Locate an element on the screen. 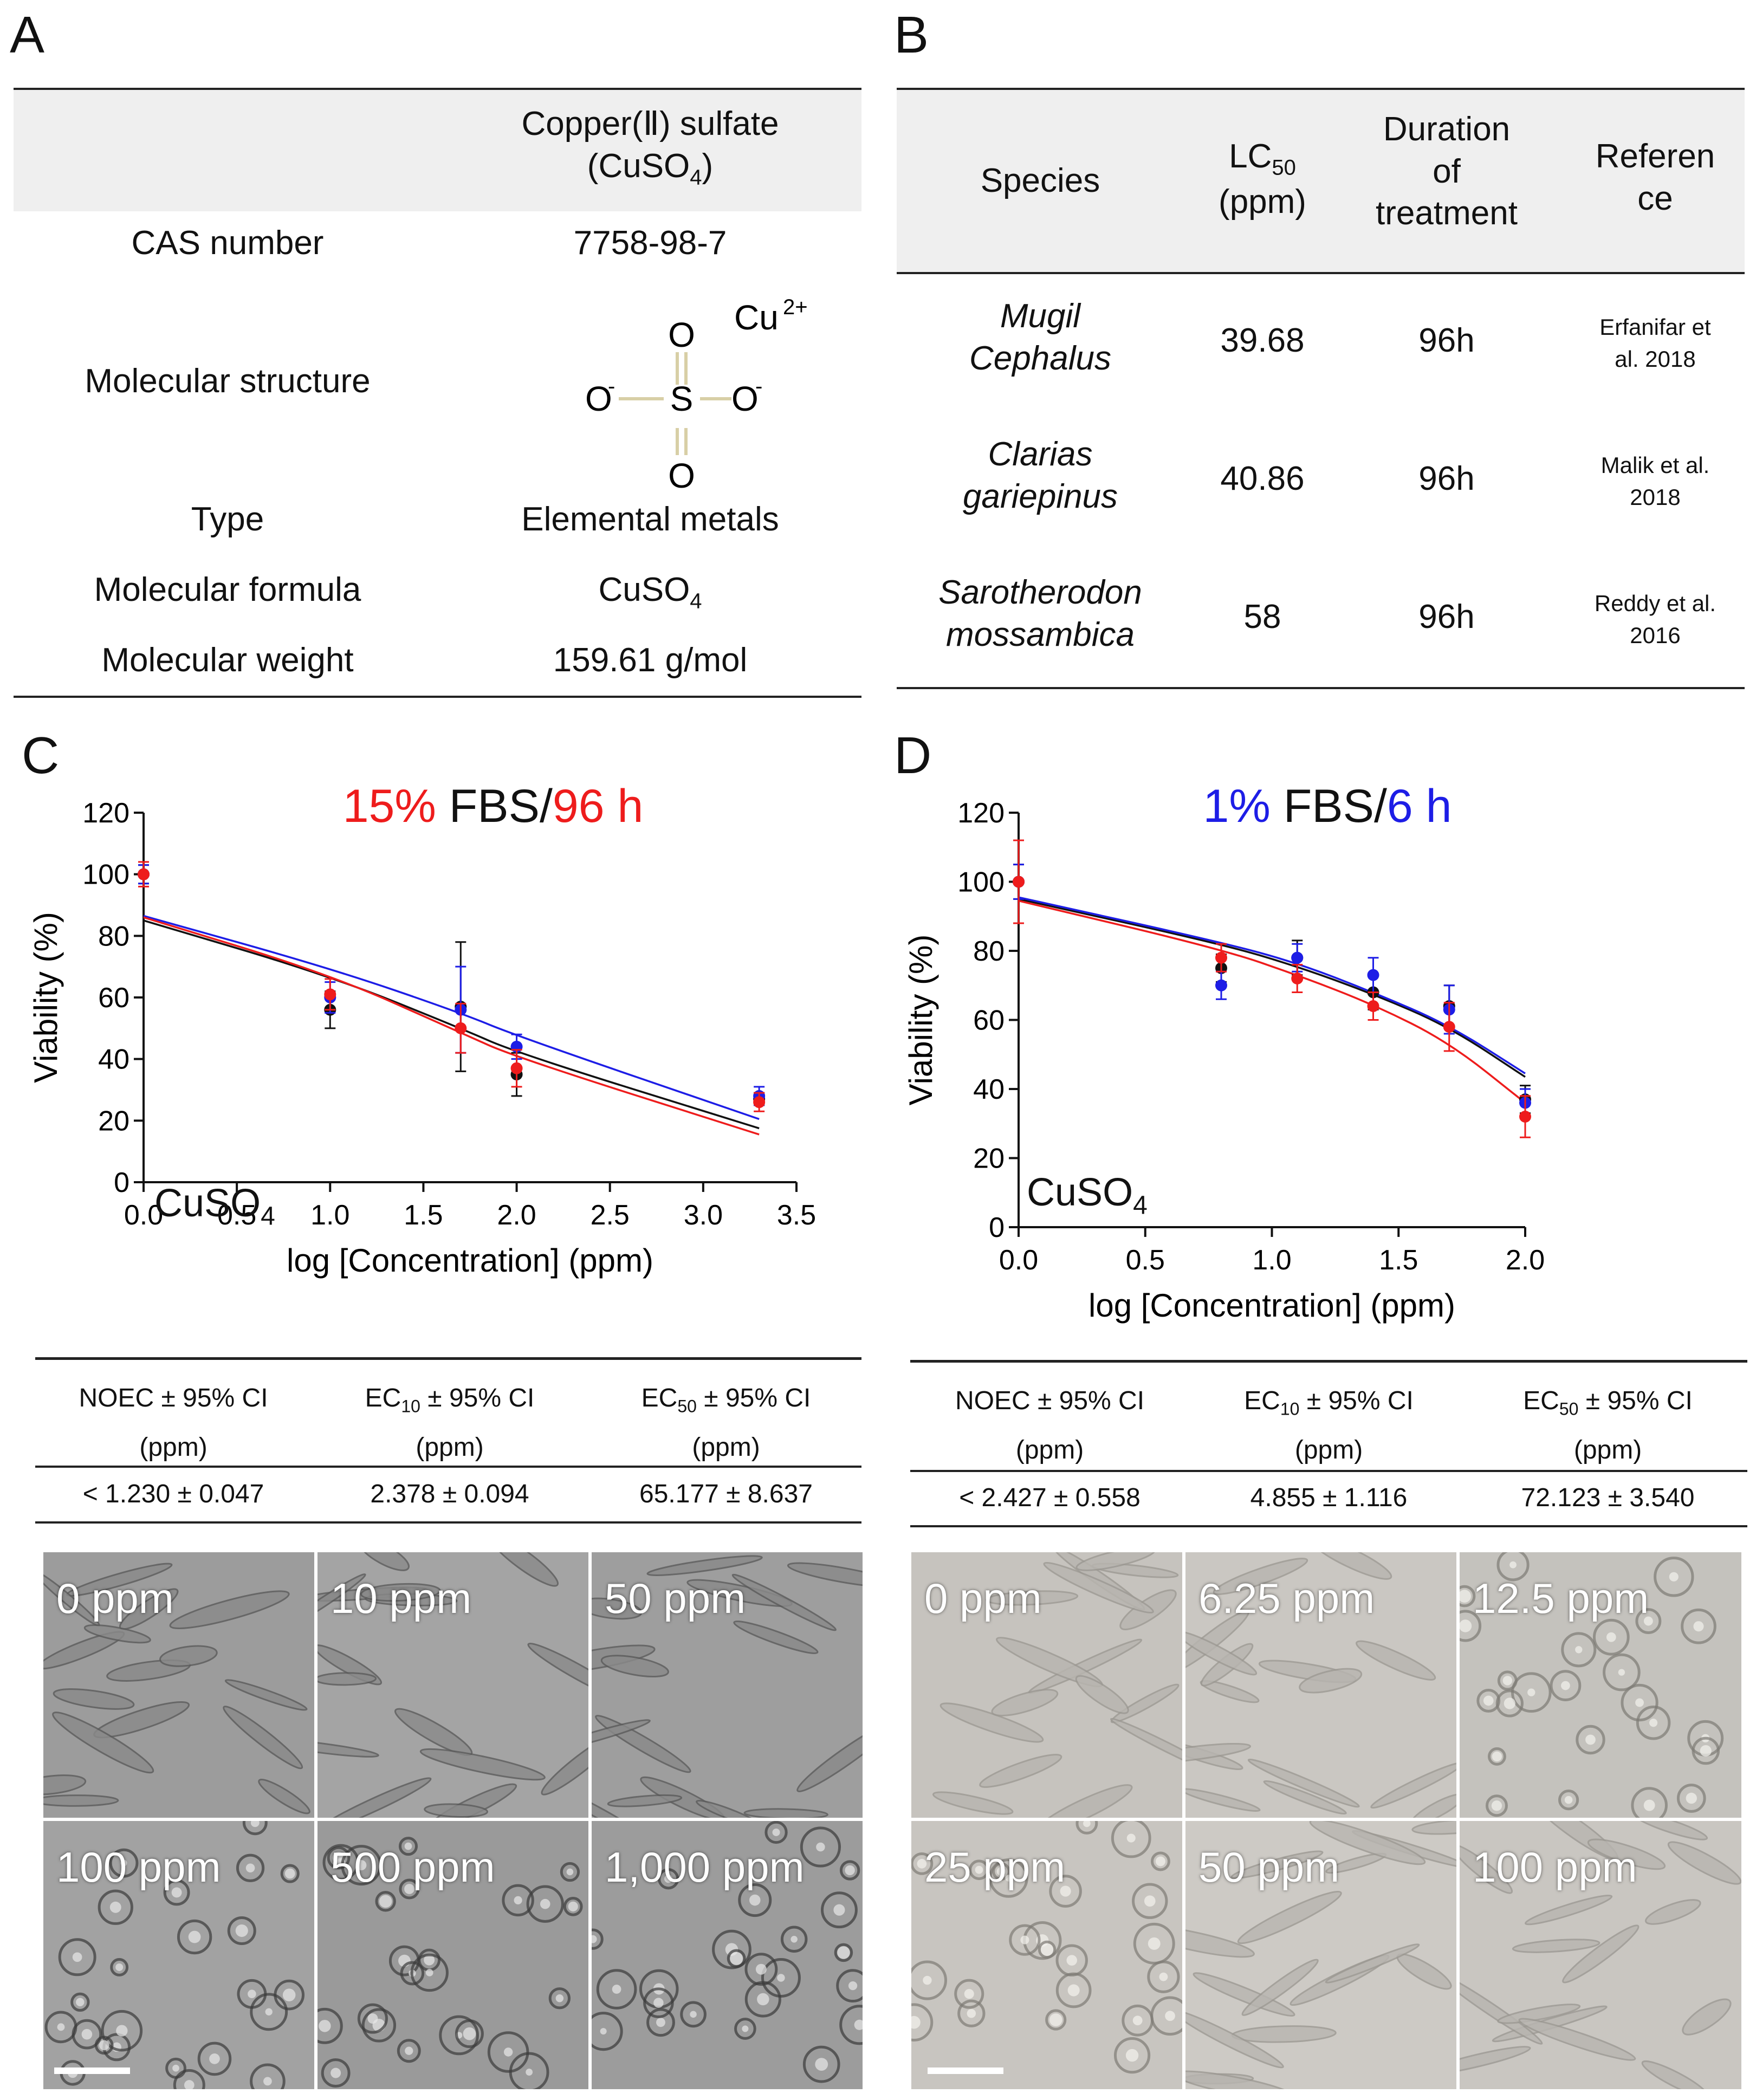  y-tick-label: 120 is located at coordinates (981, 813).